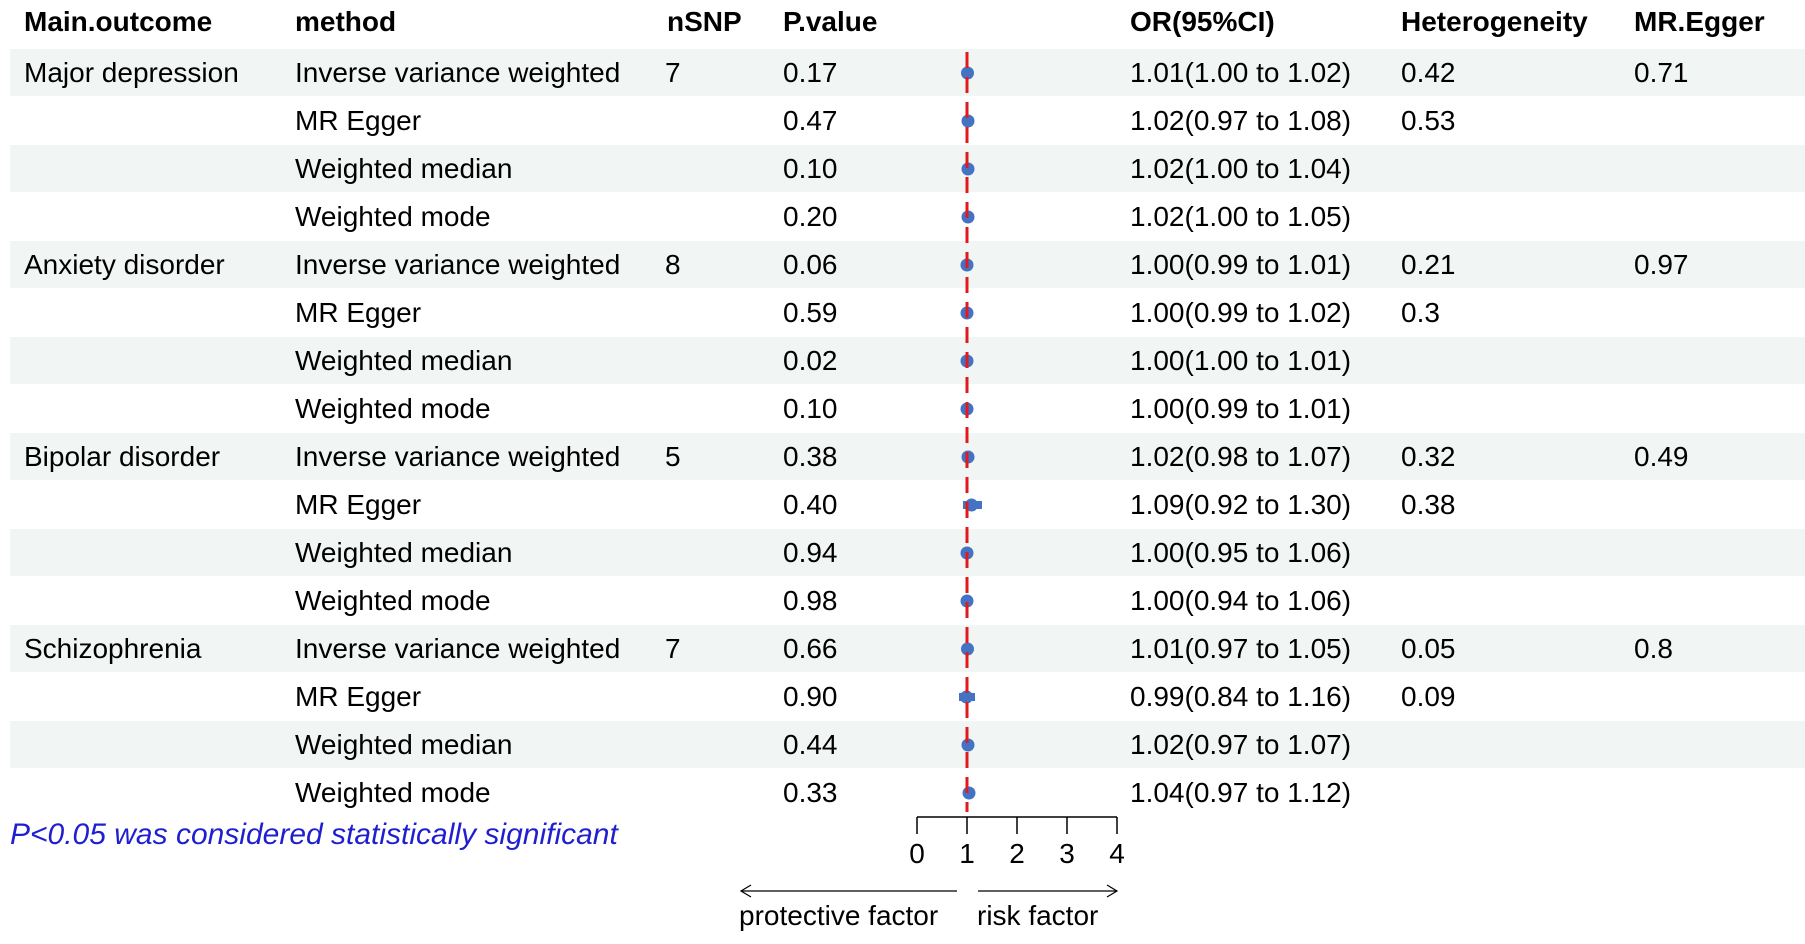 This screenshot has height=944, width=1805. Describe the element at coordinates (810, 216) in the screenshot. I see `p-value-cell: 0.20` at that location.